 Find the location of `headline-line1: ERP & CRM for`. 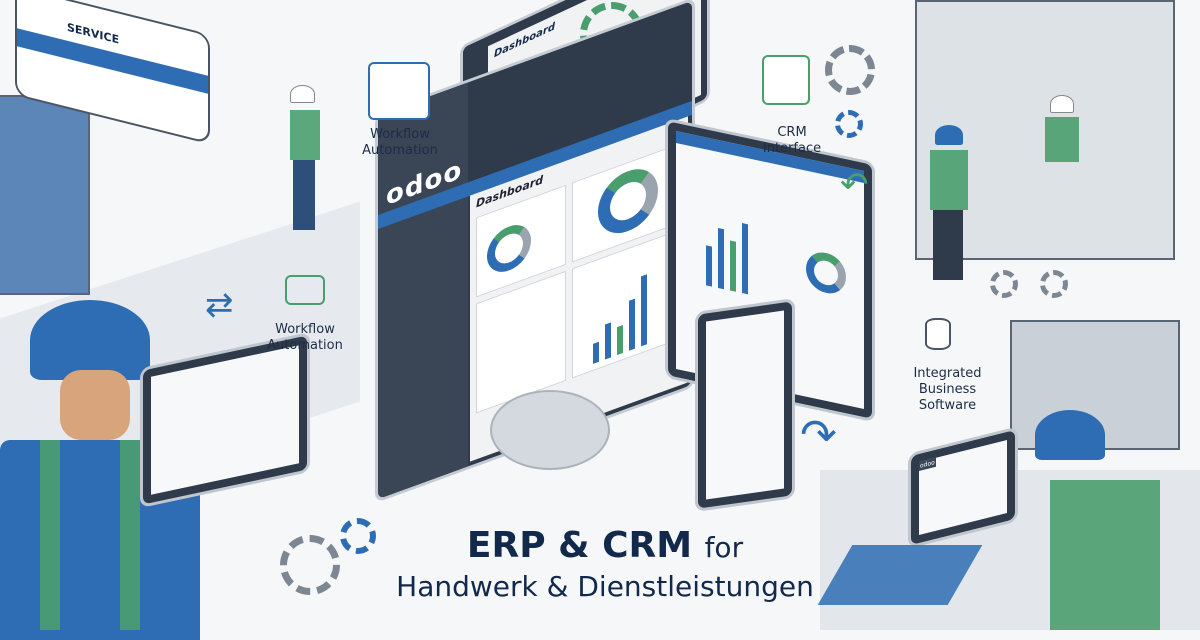

headline-line1: ERP & CRM for is located at coordinates (605, 547).